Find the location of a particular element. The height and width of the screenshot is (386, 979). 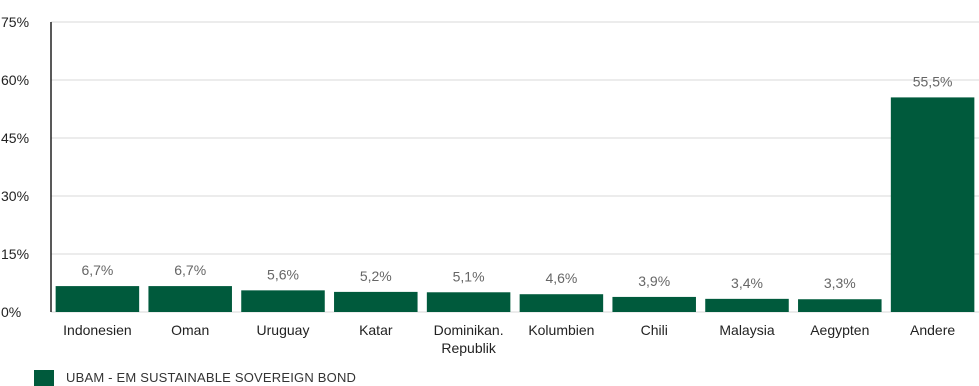

category-label-line: Chili is located at coordinates (654, 330).